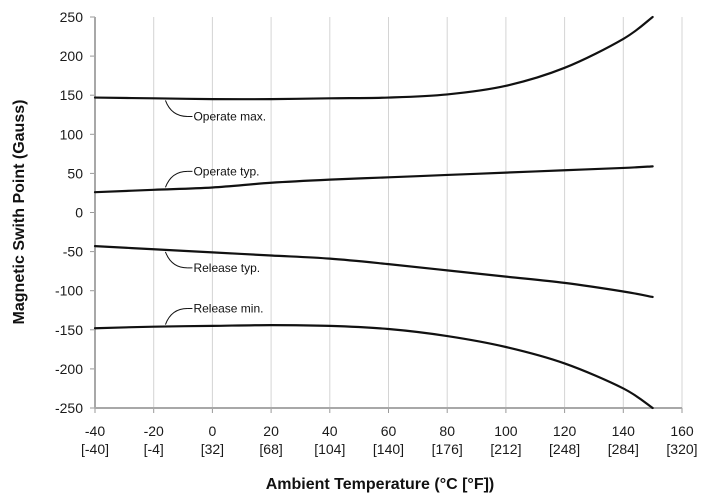  What do you see at coordinates (682, 431) in the screenshot?
I see `x-tick-label-celsius: 160` at bounding box center [682, 431].